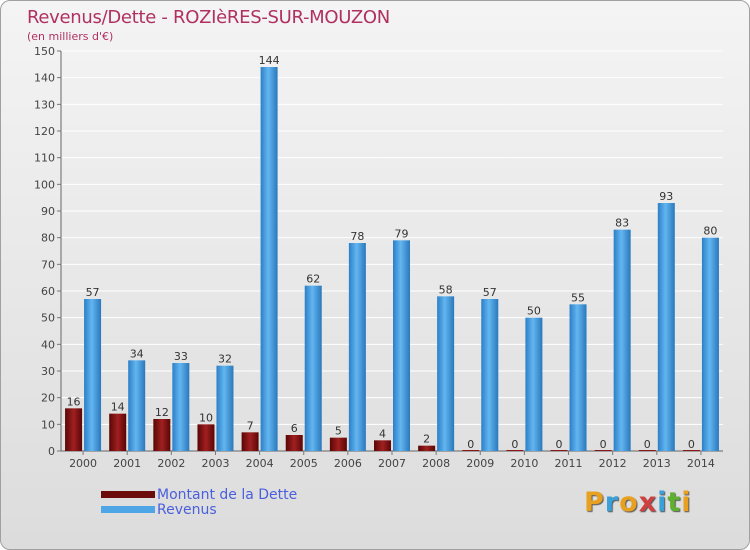  I want to click on x-tick-label: 2014, so click(701, 463).